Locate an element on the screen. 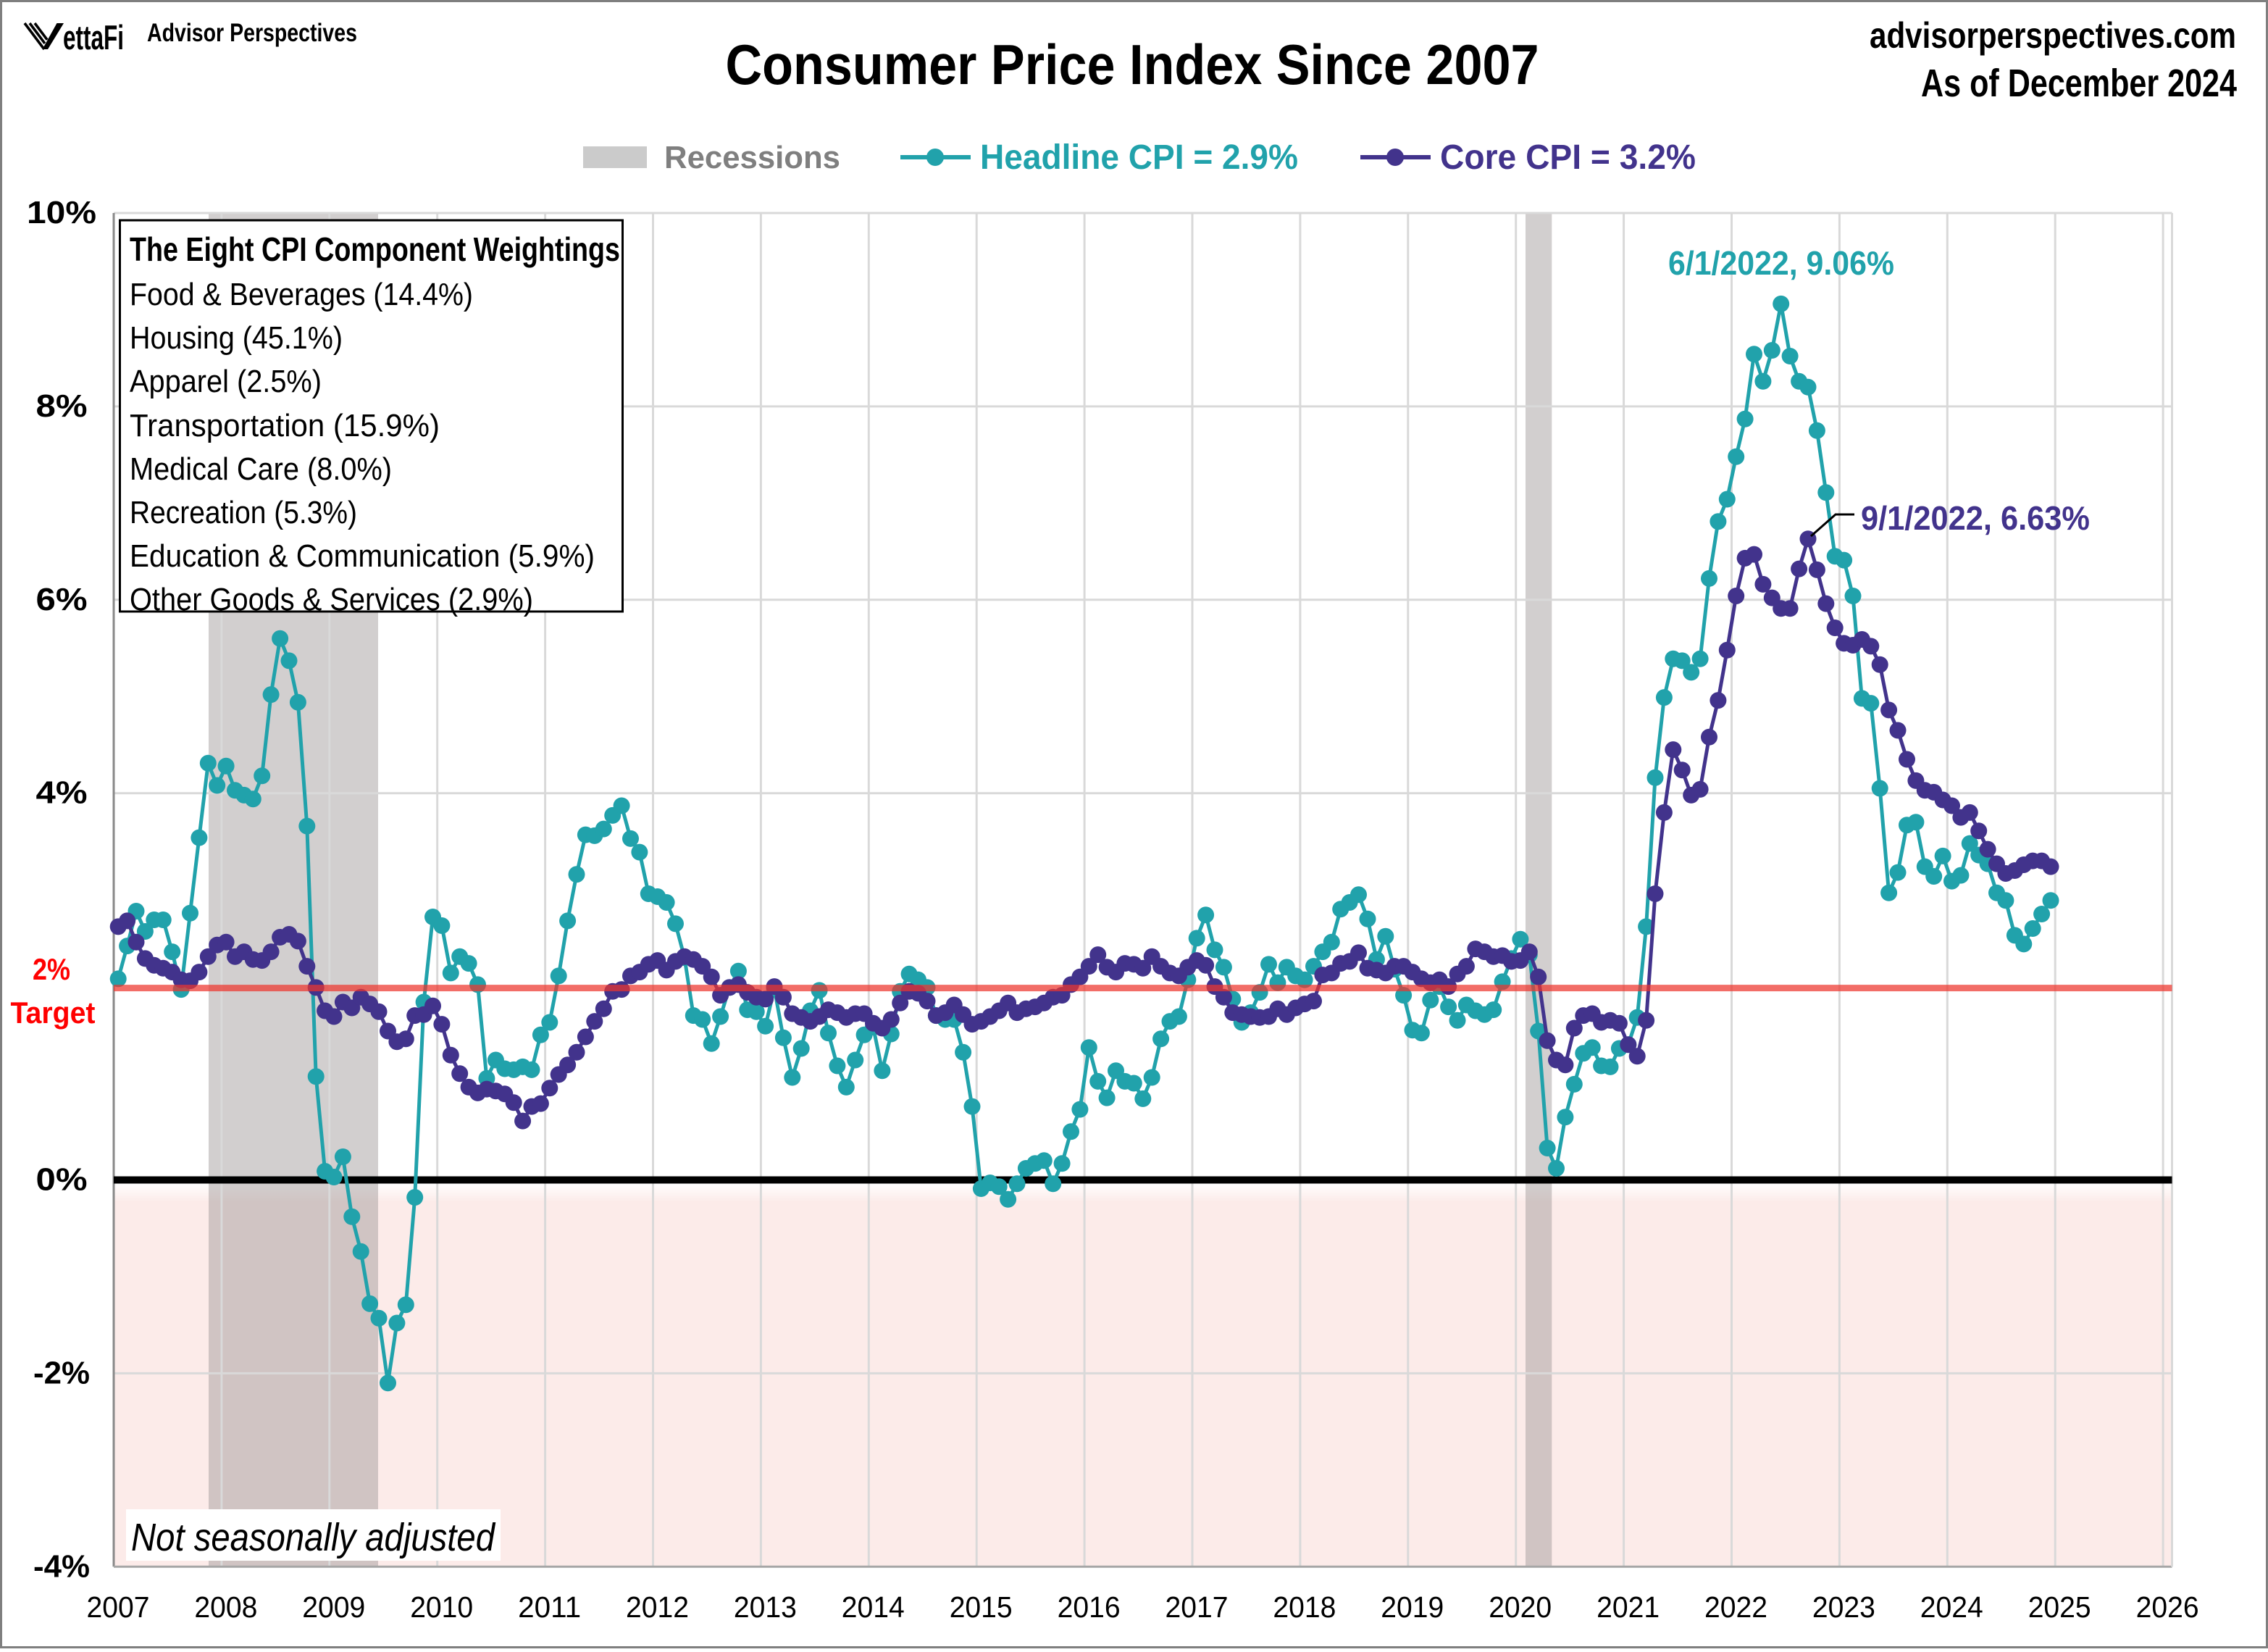 Image resolution: width=2268 pixels, height=1652 pixels. svg-text: 2024 is located at coordinates (1952, 1607).